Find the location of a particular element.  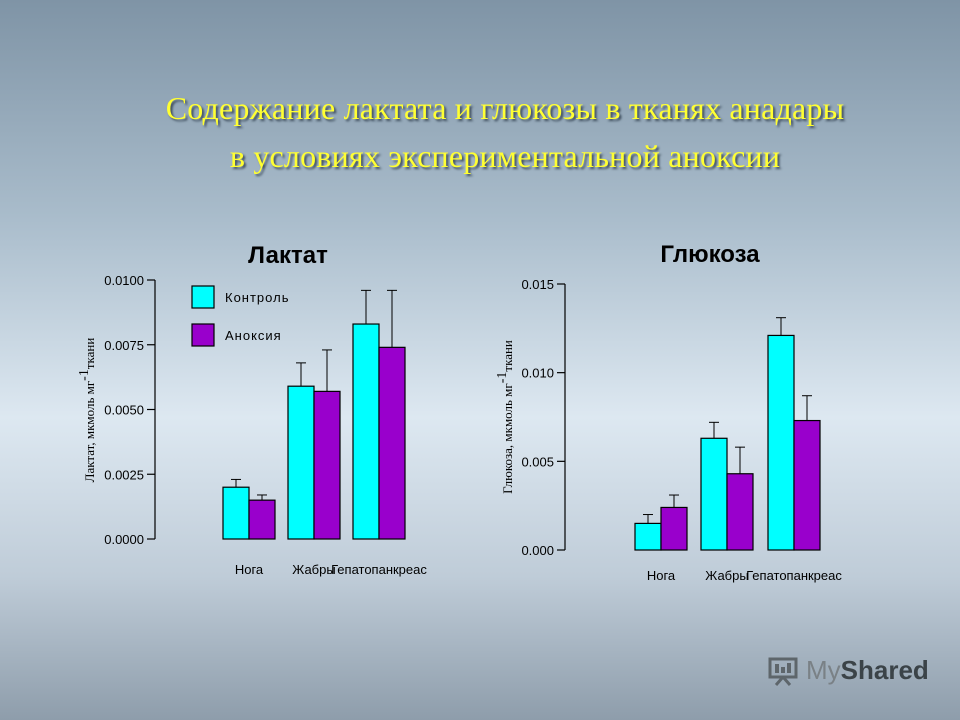

chart1-y-axis-label: Лактат, мкмоль мг-1ткани is located at coordinates (87, 410).